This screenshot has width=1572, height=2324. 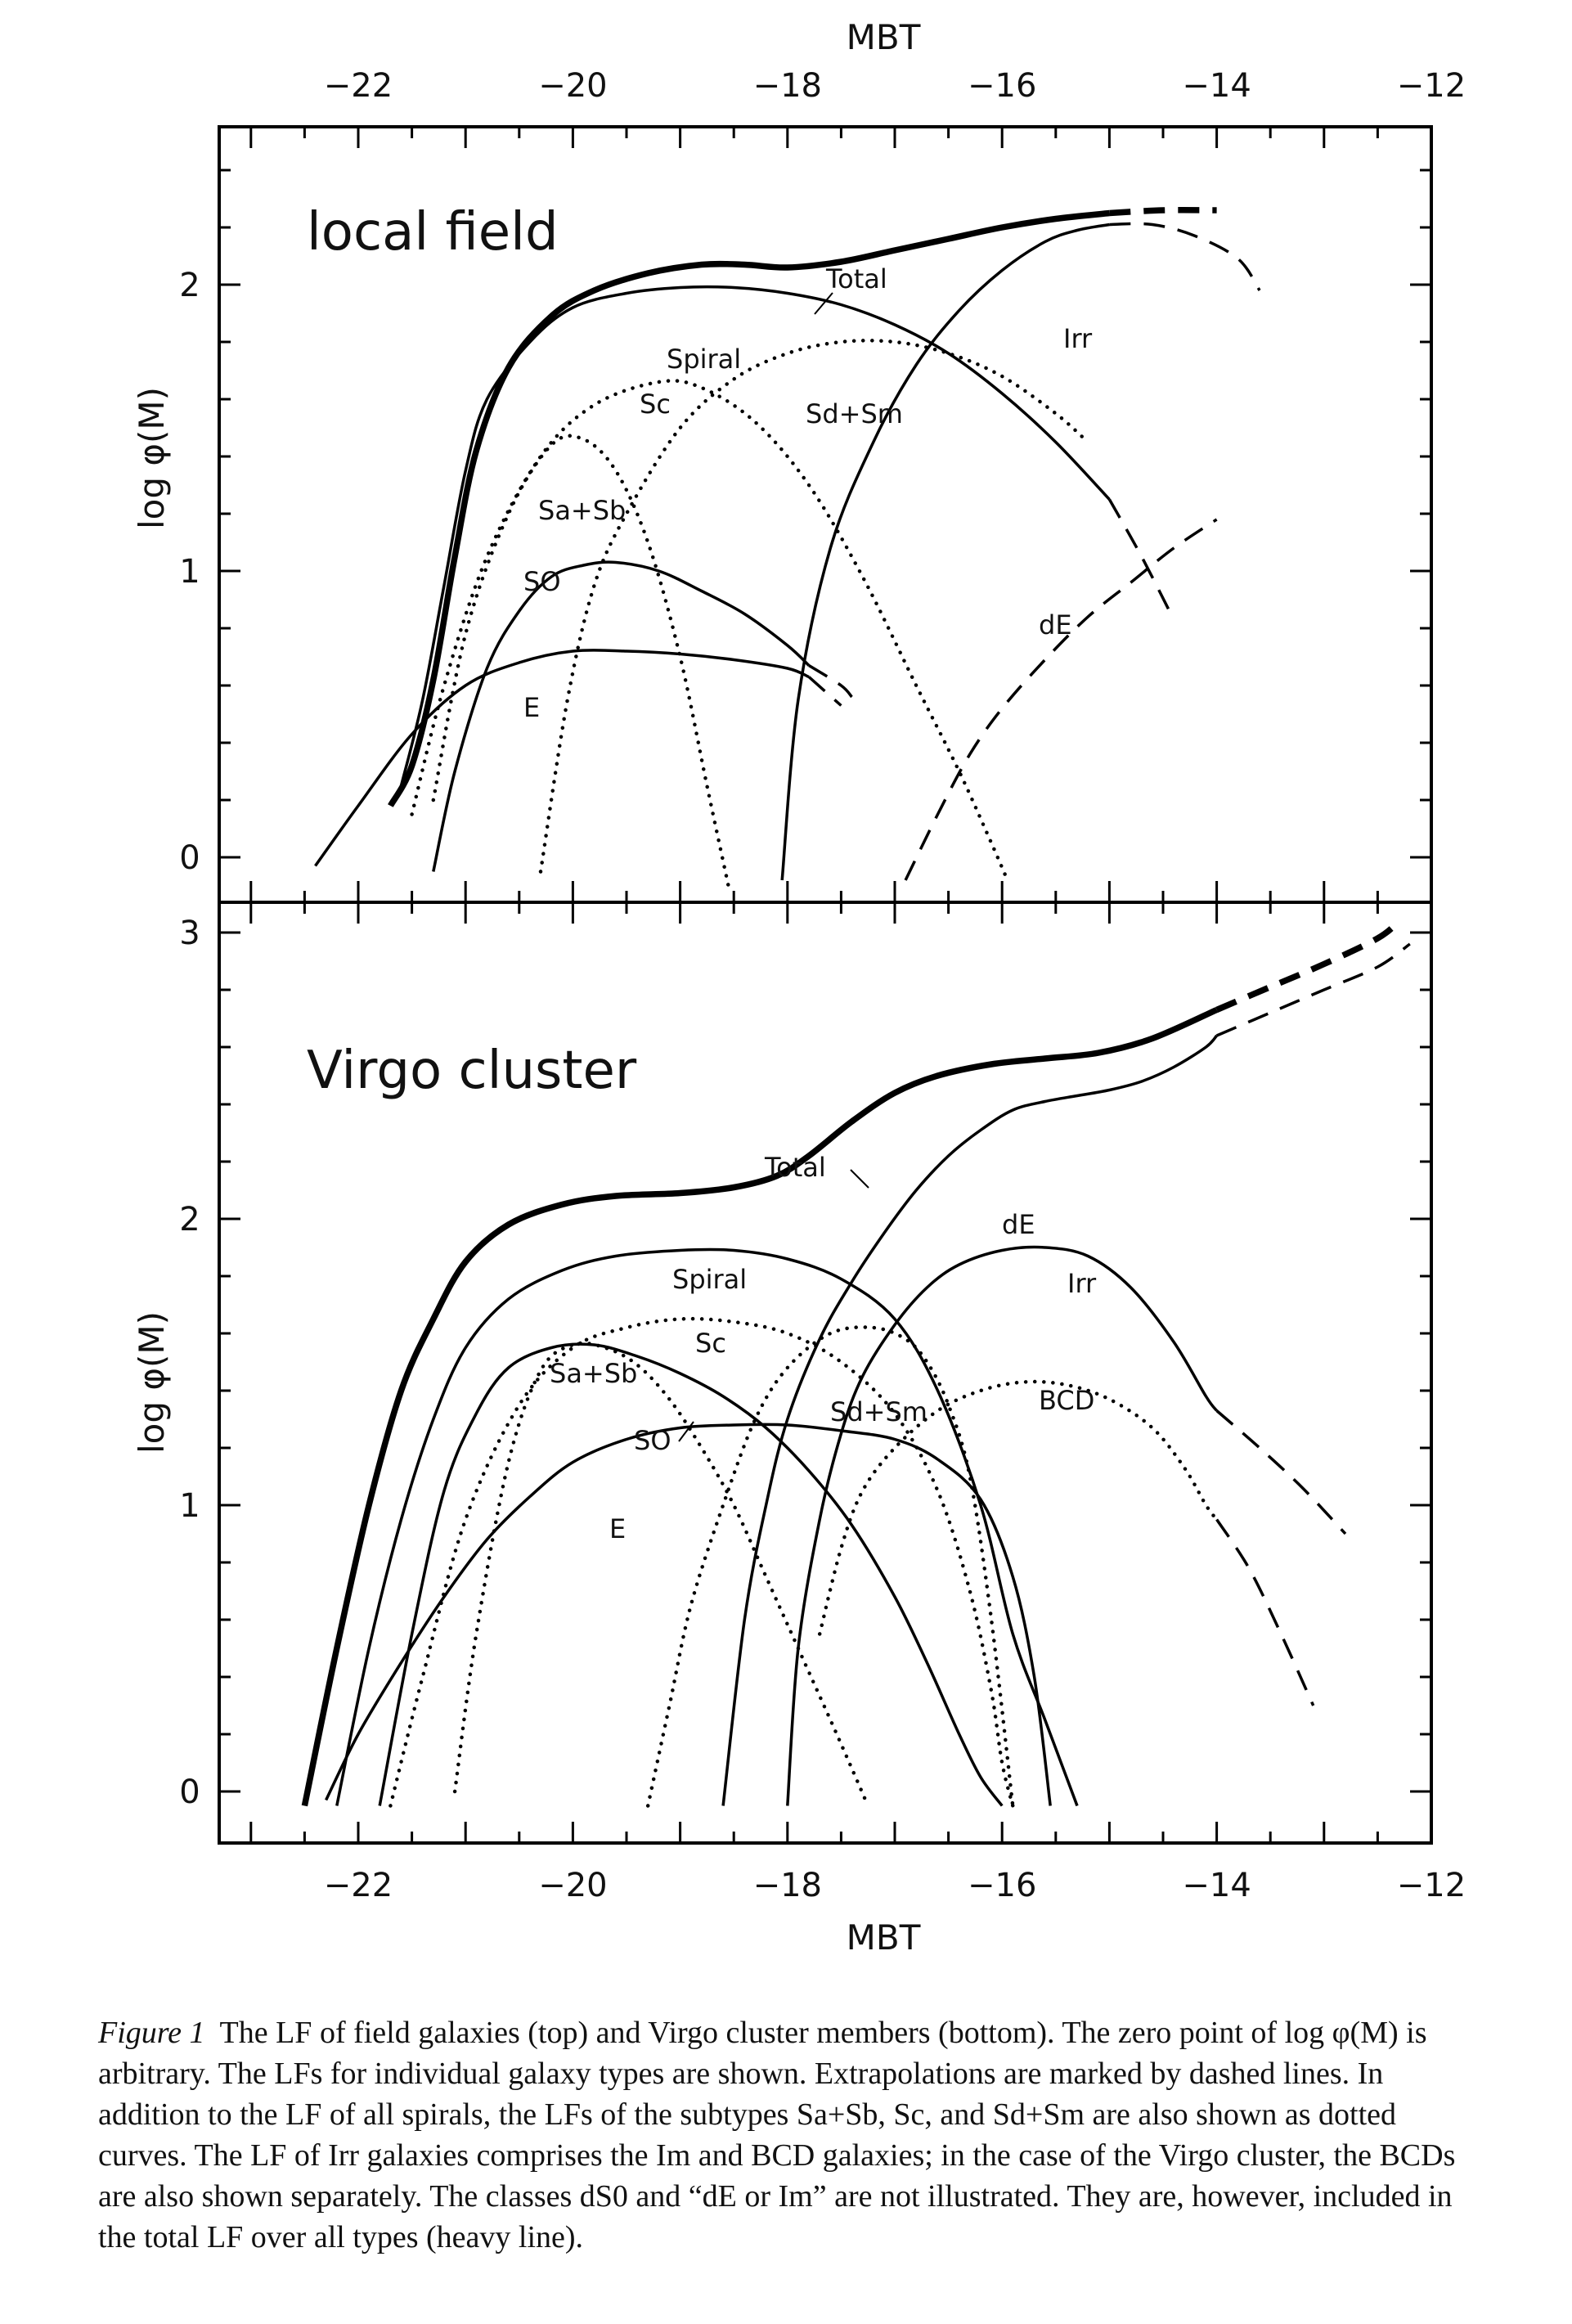 What do you see at coordinates (1309, 966) in the screenshot?
I see `bottom-series-total-extrapolated` at bounding box center [1309, 966].